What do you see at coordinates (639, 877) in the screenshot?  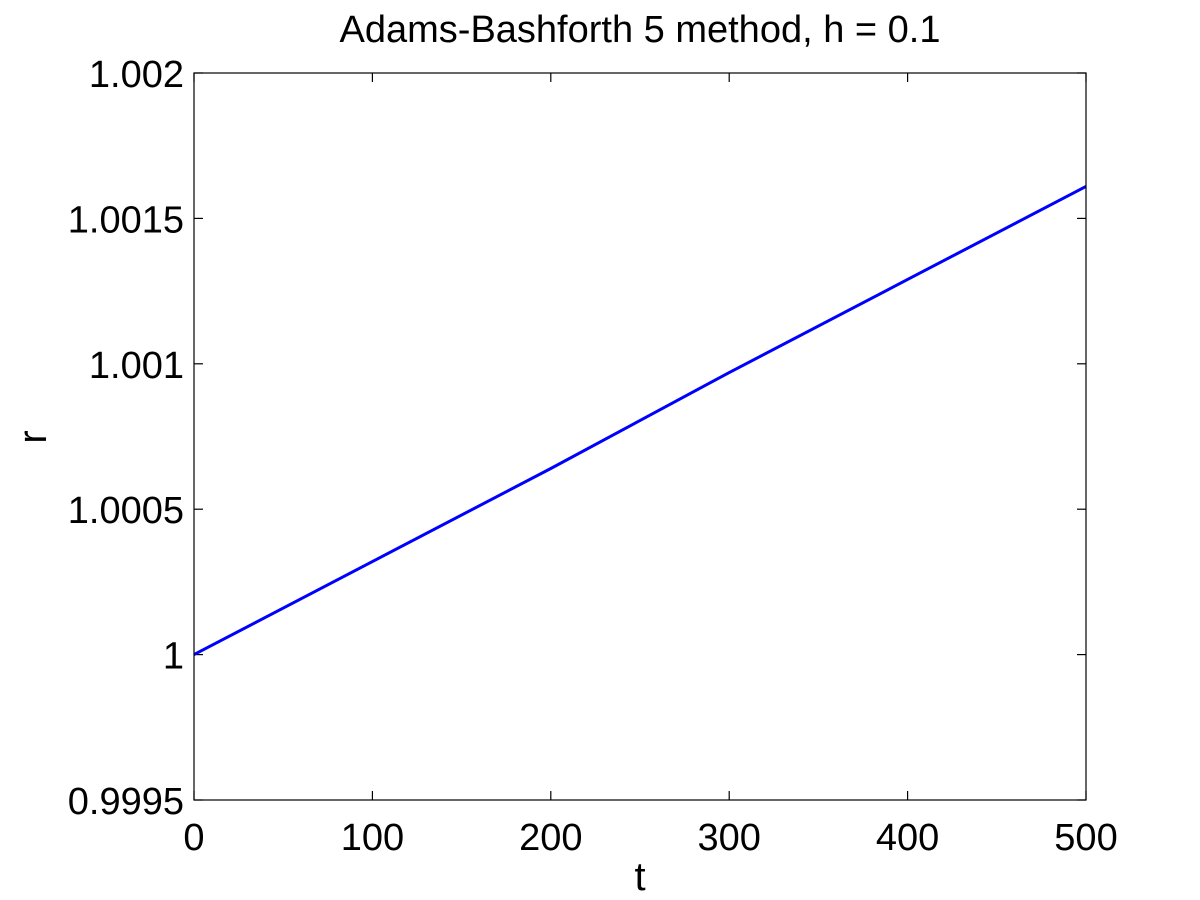 I see `x-axis-label: t` at bounding box center [639, 877].